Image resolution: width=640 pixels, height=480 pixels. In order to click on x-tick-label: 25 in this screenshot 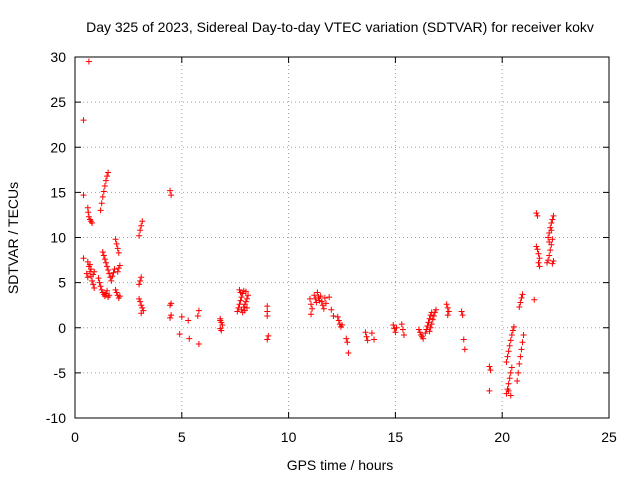, I will do `click(609, 437)`.